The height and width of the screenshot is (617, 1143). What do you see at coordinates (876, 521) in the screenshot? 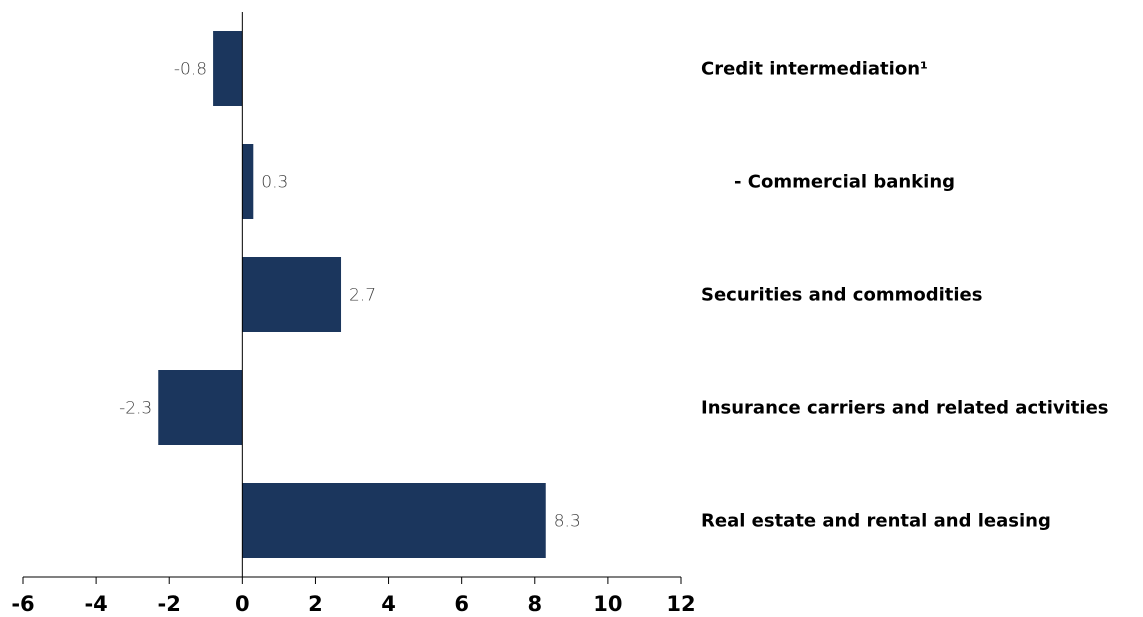
I see `category-label-4: Real estate and rental and leasing` at bounding box center [876, 521].